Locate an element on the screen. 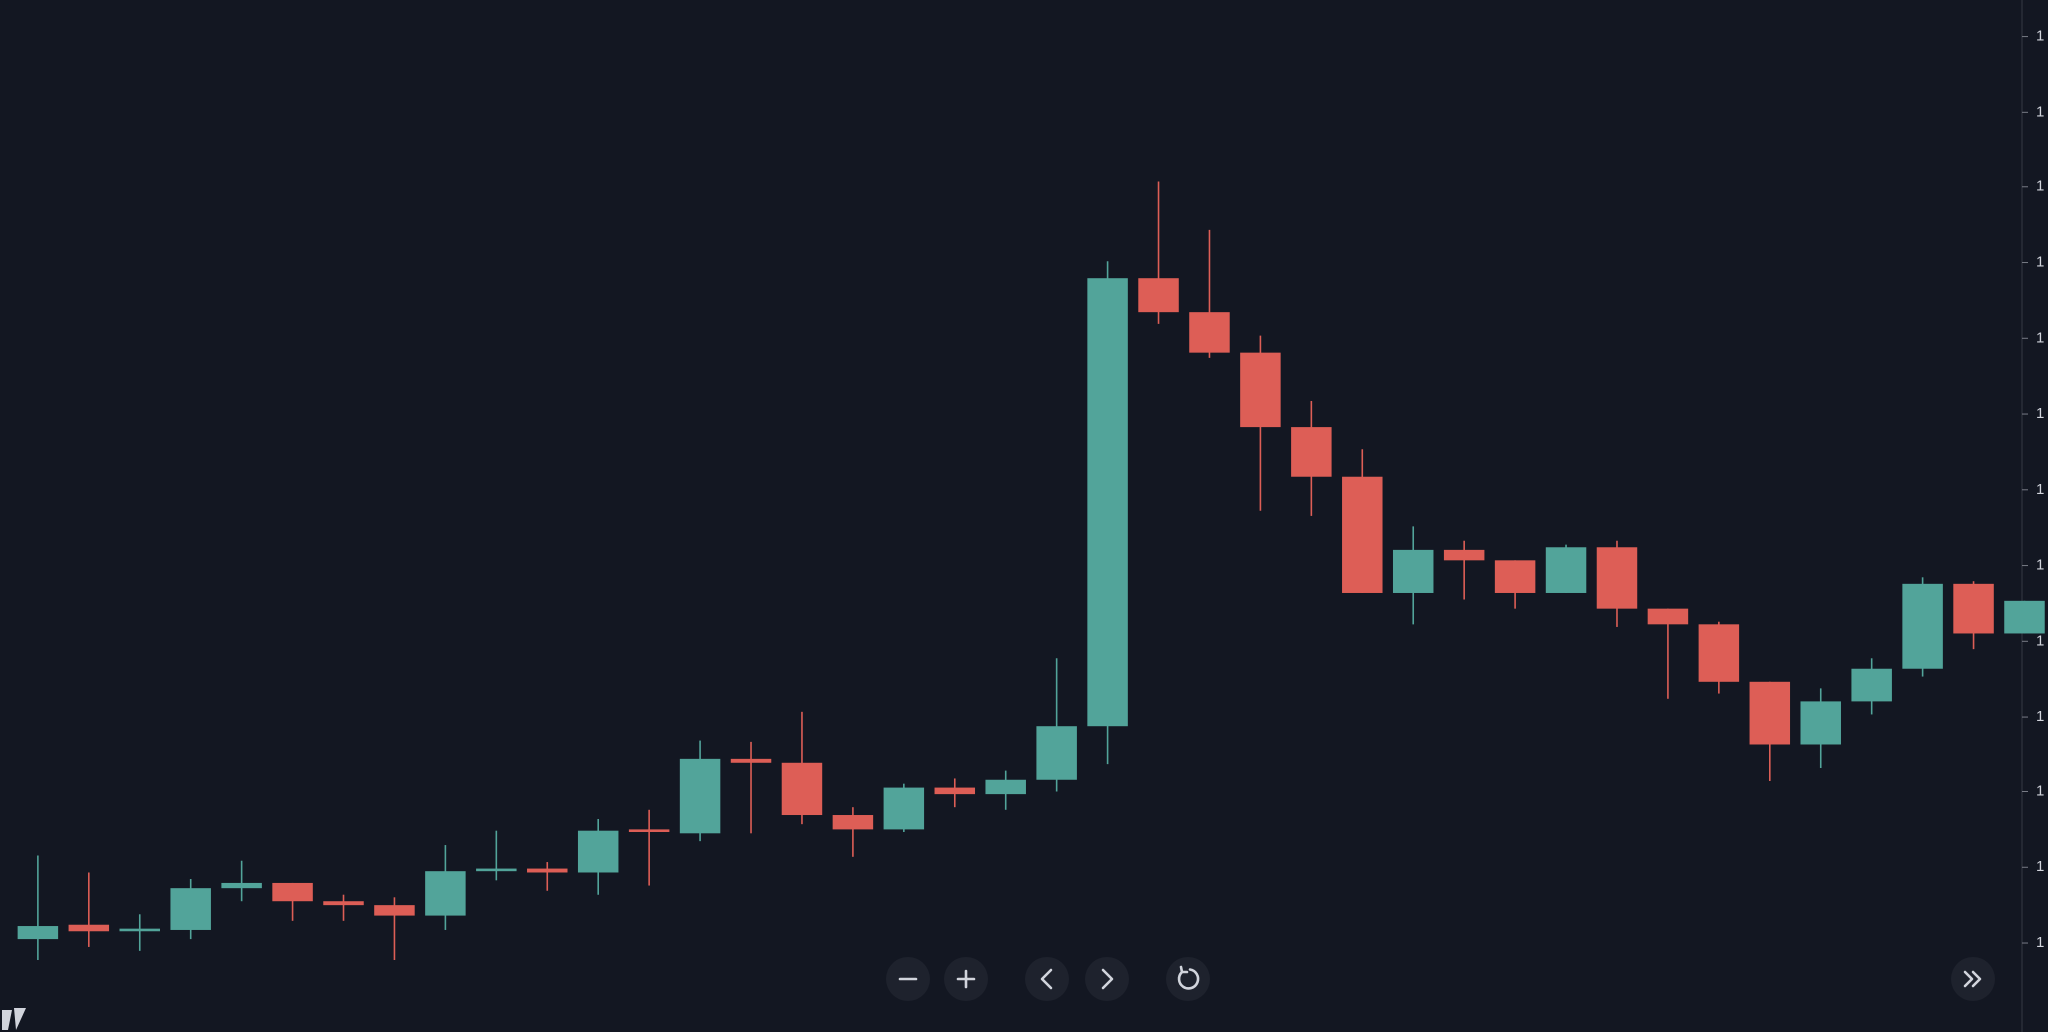  logo is located at coordinates (14, 1019).